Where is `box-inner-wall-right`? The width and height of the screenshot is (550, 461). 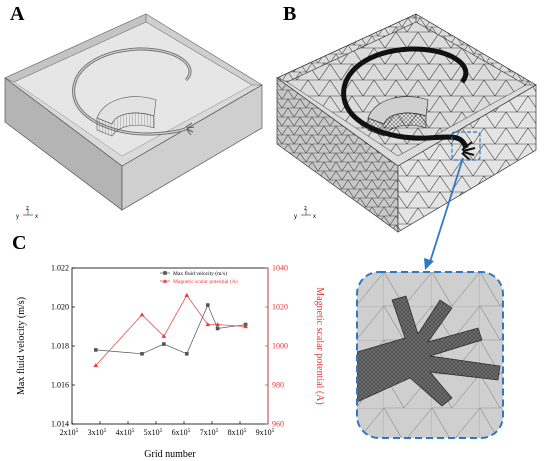
box-inner-wall-right is located at coordinates (204, 49).